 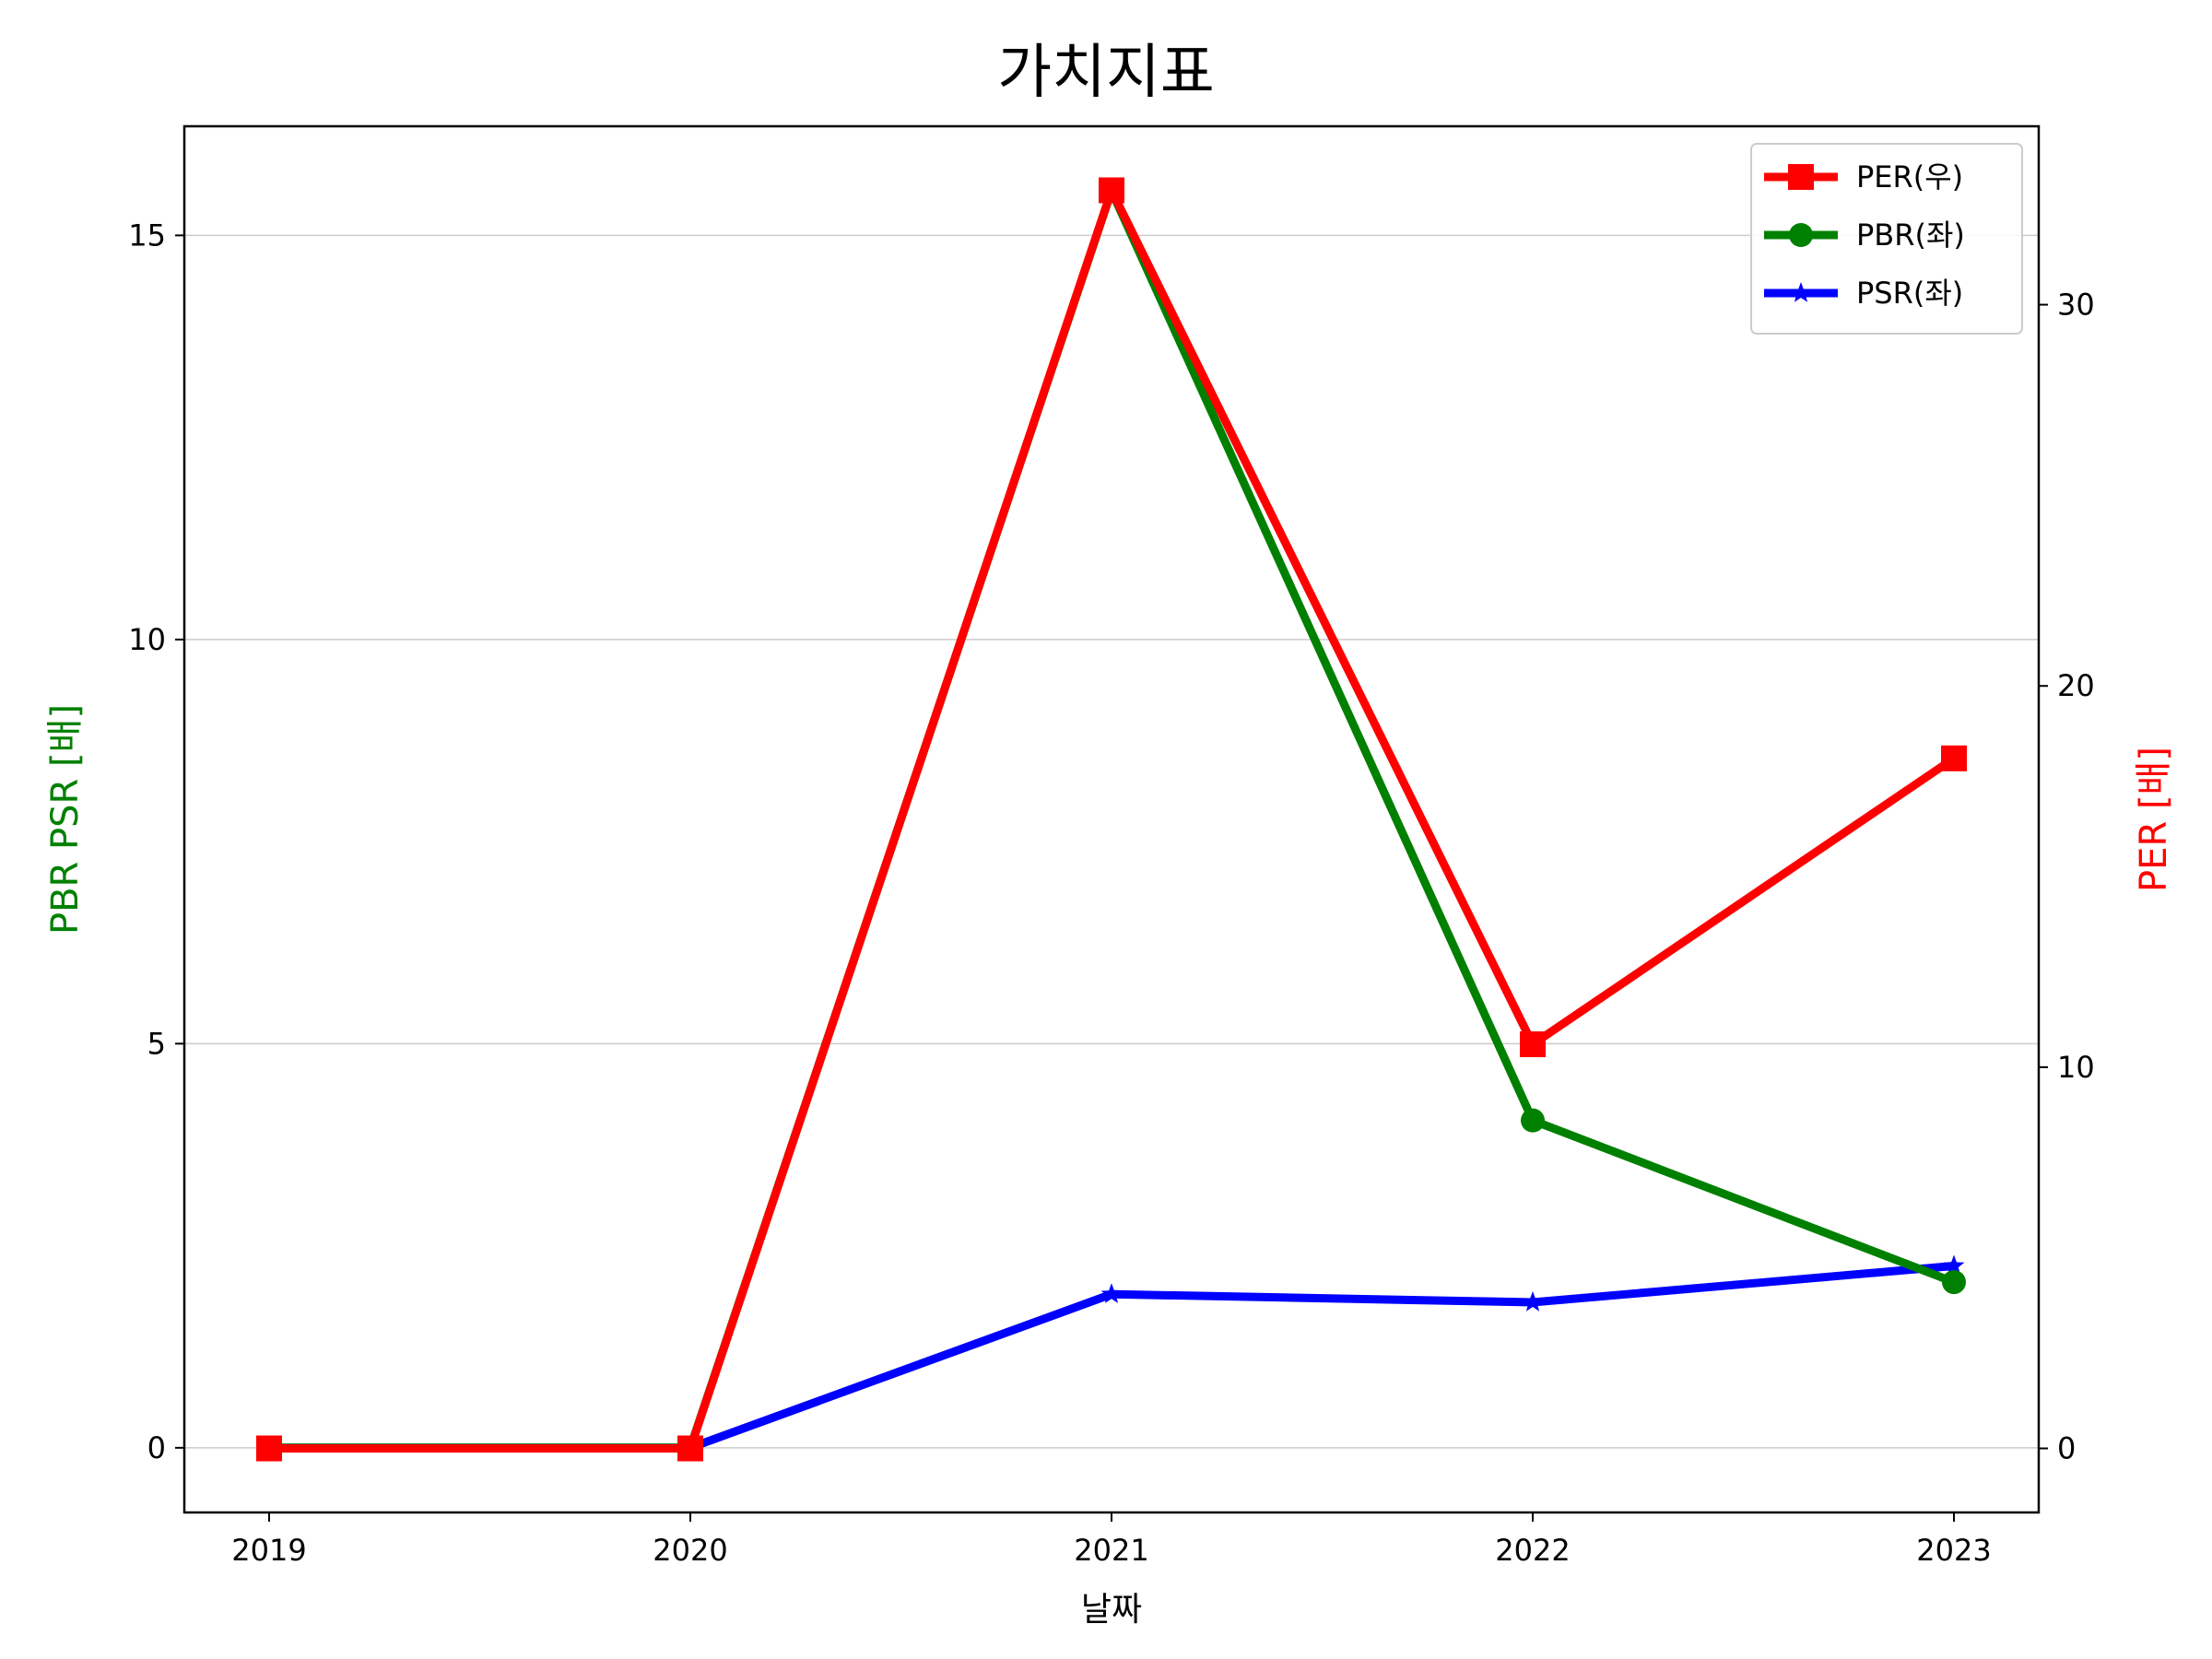 I want to click on x-tick-label: 2022, so click(x=1532, y=1550).